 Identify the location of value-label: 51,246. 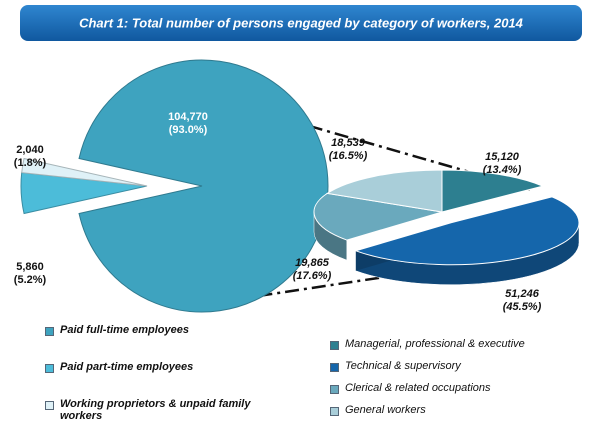
(522, 294).